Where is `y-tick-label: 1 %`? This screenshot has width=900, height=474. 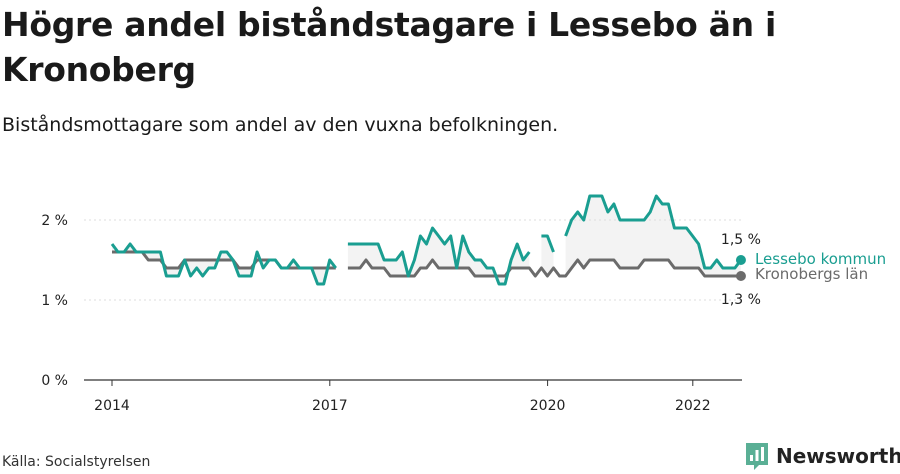
y-tick-label: 1 % is located at coordinates (54, 301).